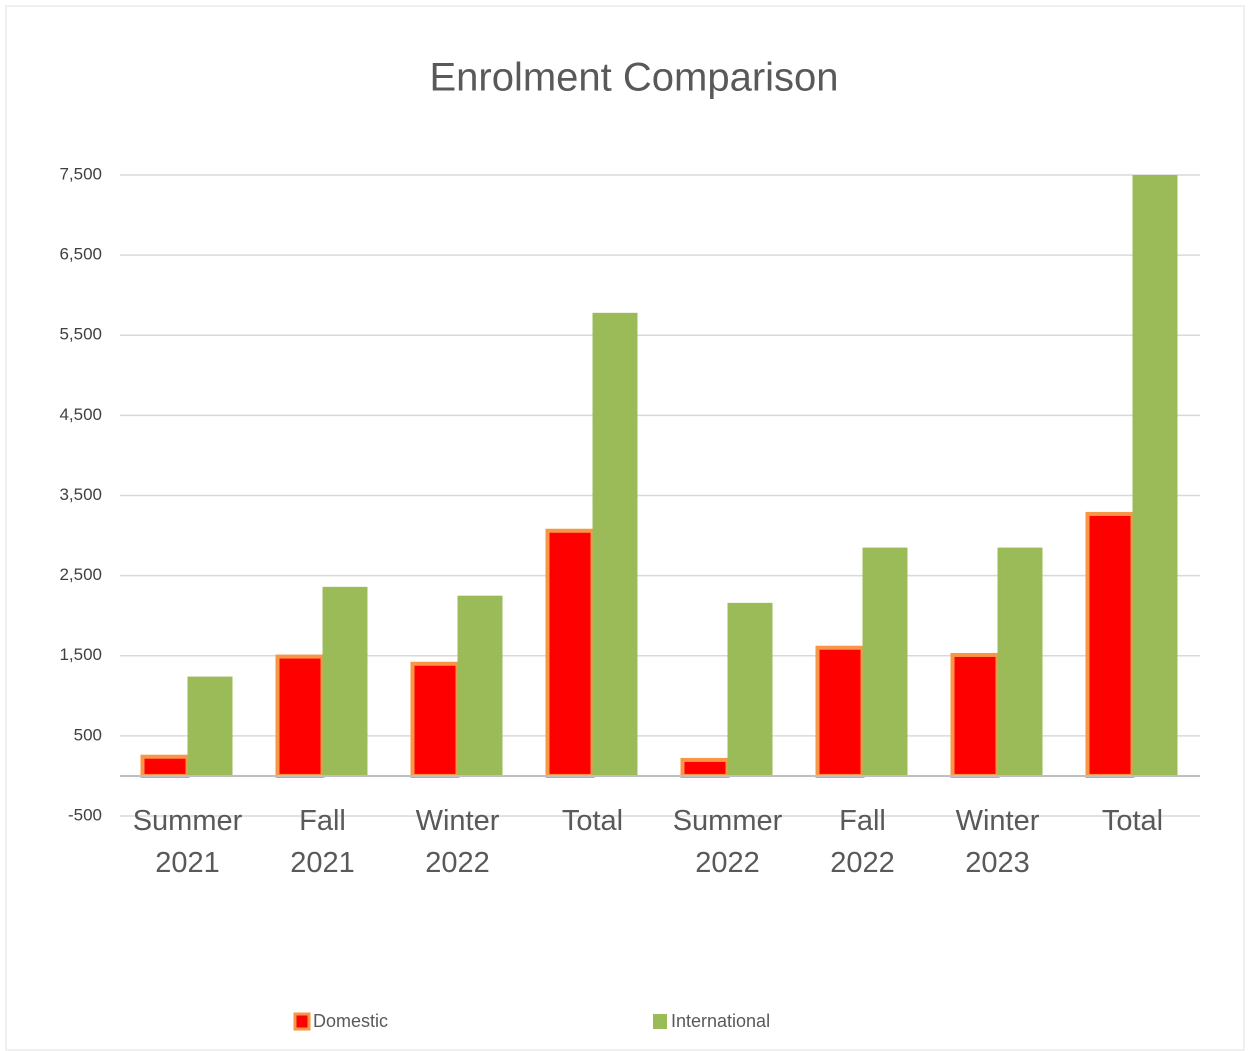  Describe the element at coordinates (188, 842) in the screenshot. I see `x-tick-label: Summer 2021` at that location.